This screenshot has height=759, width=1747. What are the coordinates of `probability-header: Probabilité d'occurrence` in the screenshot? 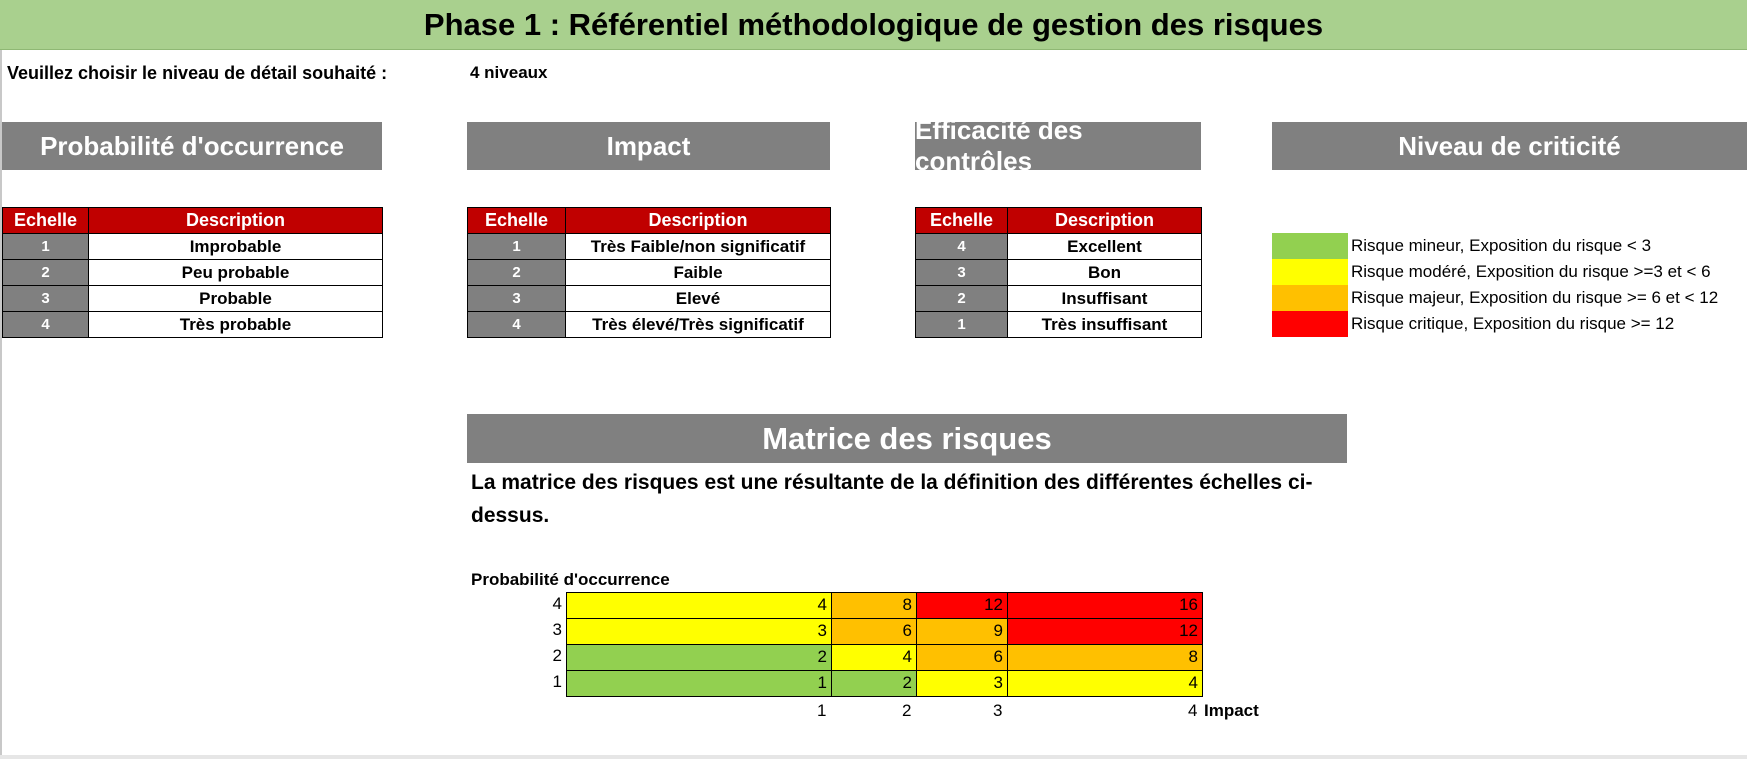 It's located at (192, 146).